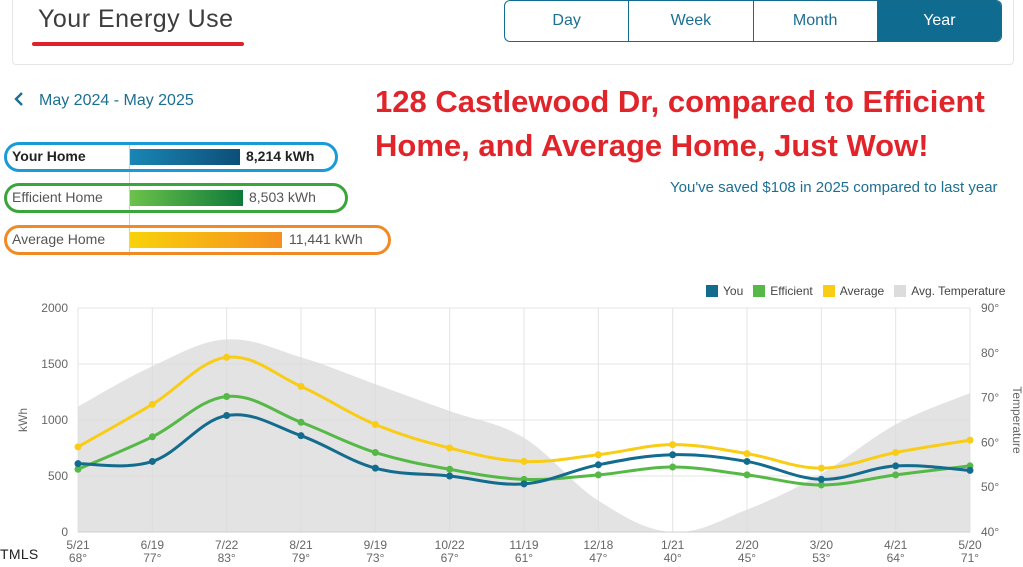 This screenshot has height=567, width=1023. What do you see at coordinates (821, 558) in the screenshot?
I see `x-temperature-label: 53°` at bounding box center [821, 558].